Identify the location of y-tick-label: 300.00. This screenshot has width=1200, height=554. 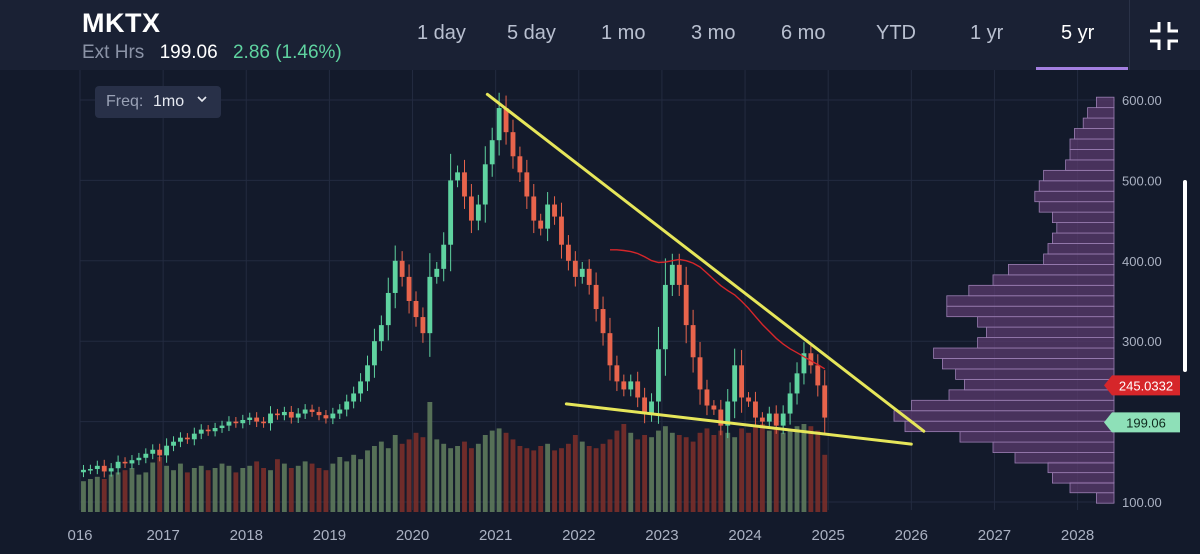
(1142, 341).